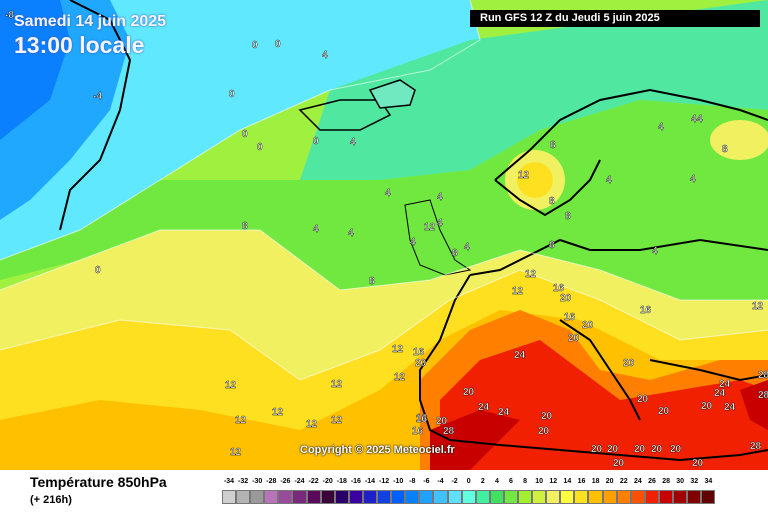  Describe the element at coordinates (51, 500) in the screenshot. I see `lead-time: (+ 216h)` at that location.